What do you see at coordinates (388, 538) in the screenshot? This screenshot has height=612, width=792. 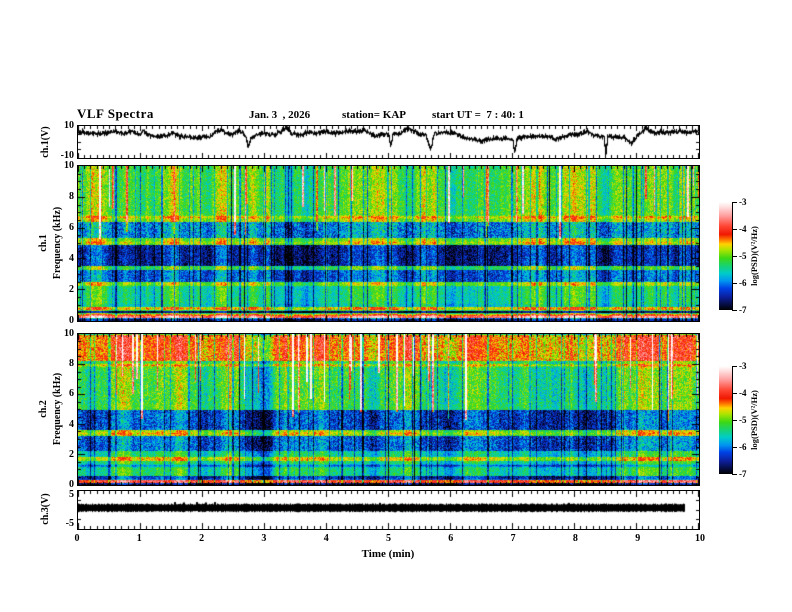 I see `time-tick-label: 5` at bounding box center [388, 538].